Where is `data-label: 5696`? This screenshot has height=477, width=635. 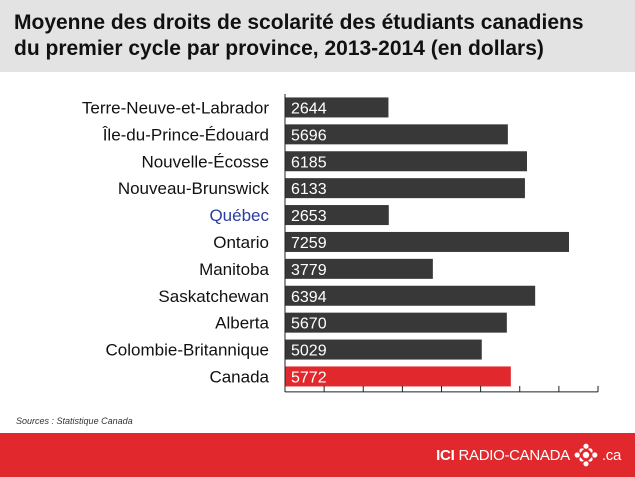 data-label: 5696 is located at coordinates (309, 135).